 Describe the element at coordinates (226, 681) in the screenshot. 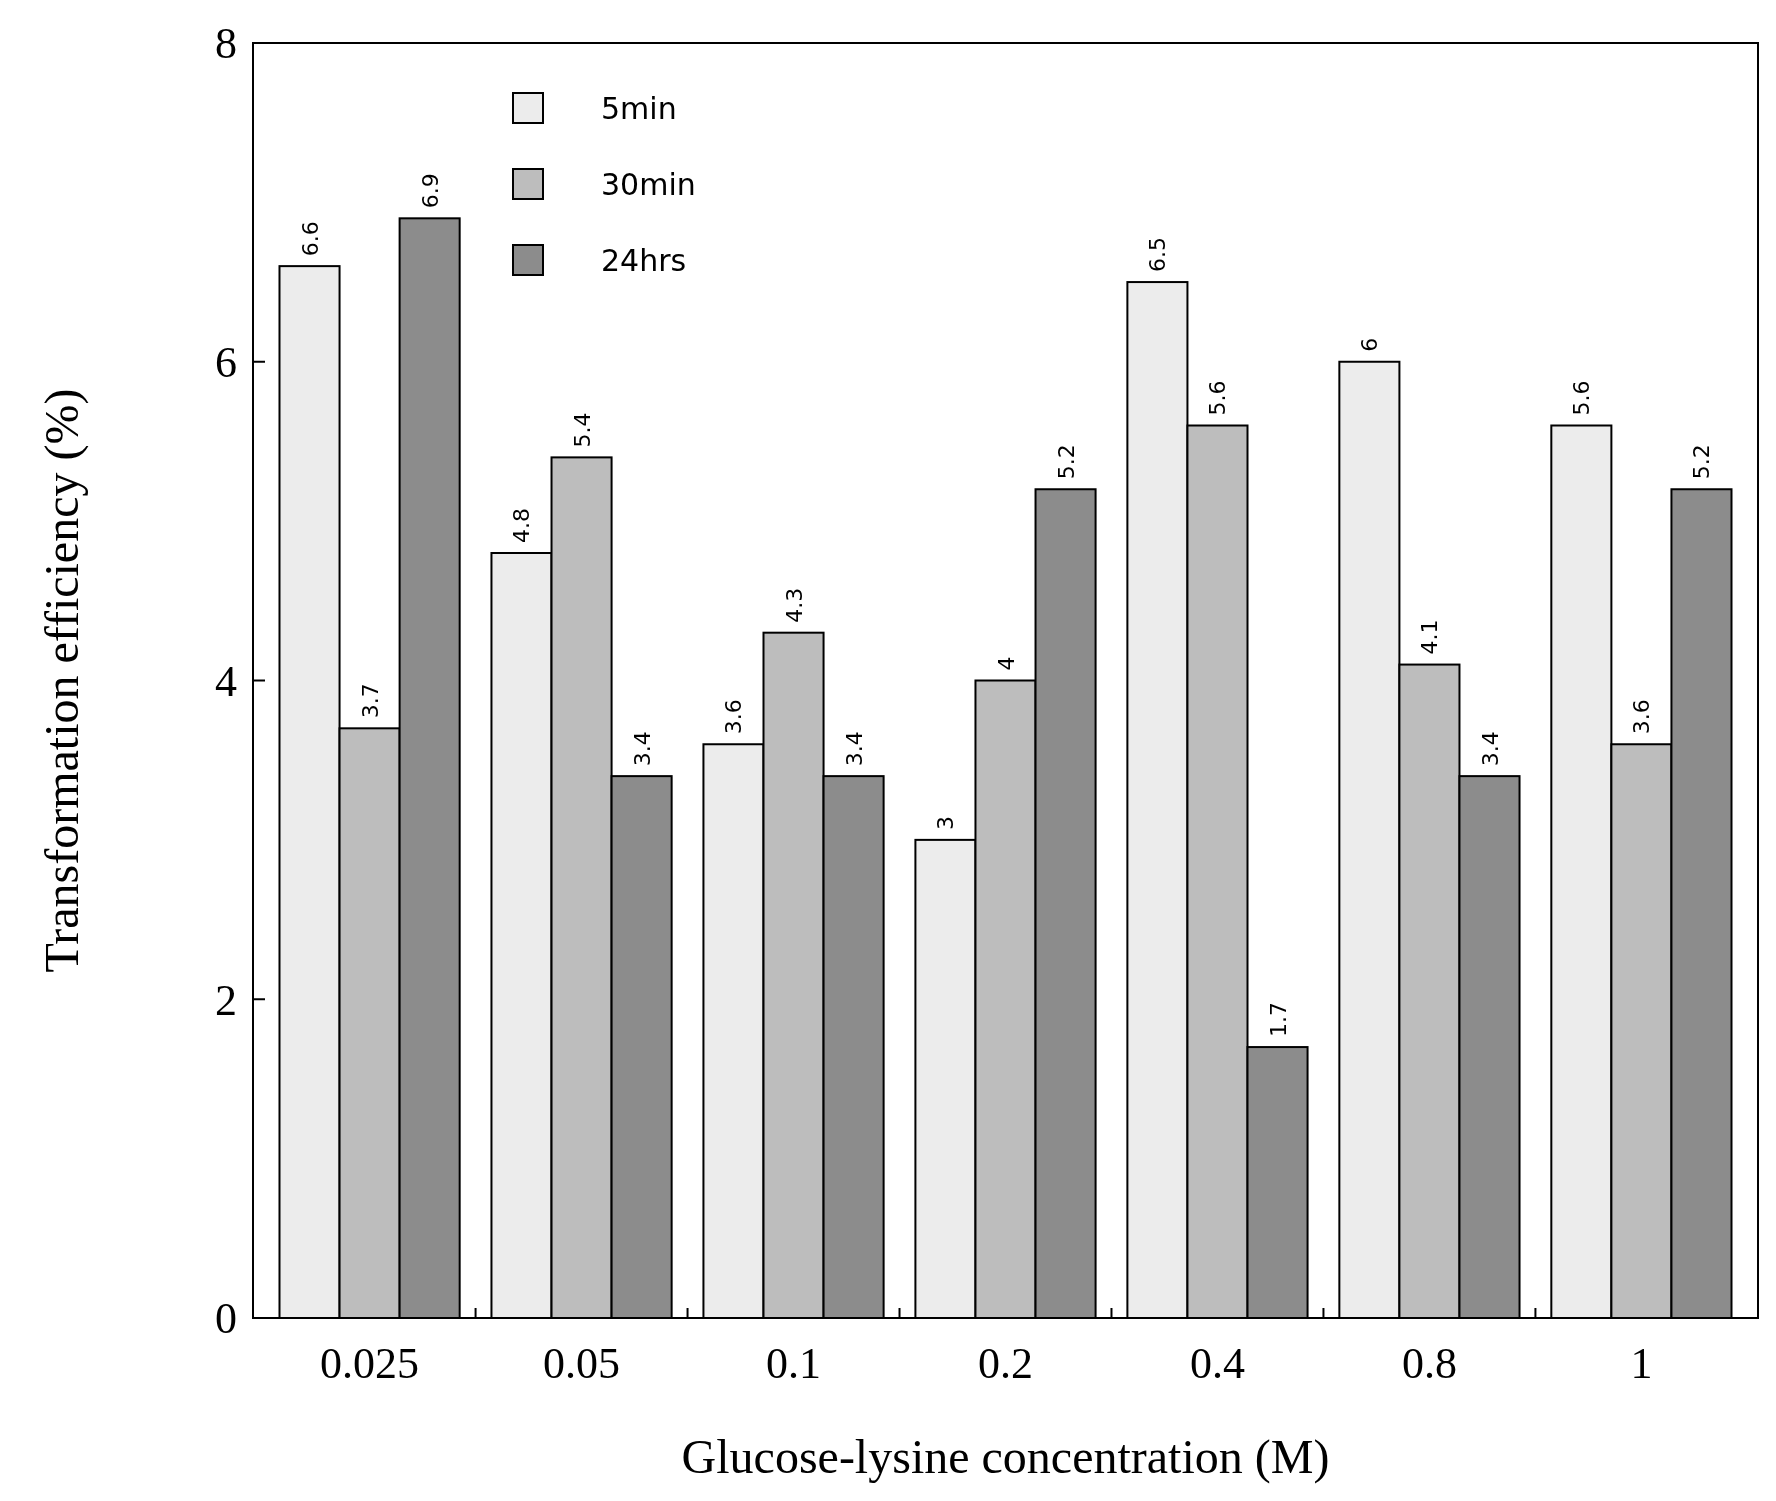

I see `y-tick-label: 4` at that location.